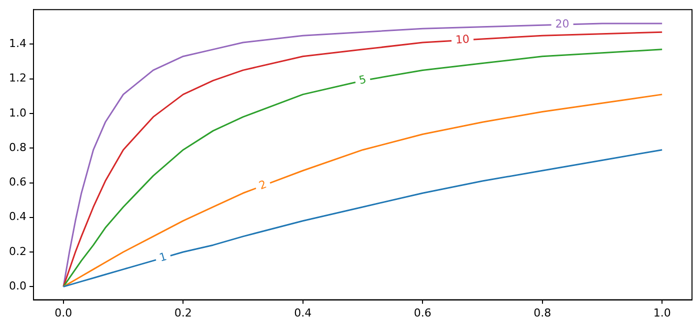 The height and width of the screenshot is (327, 700). I want to click on series-label: 5, so click(363, 80).